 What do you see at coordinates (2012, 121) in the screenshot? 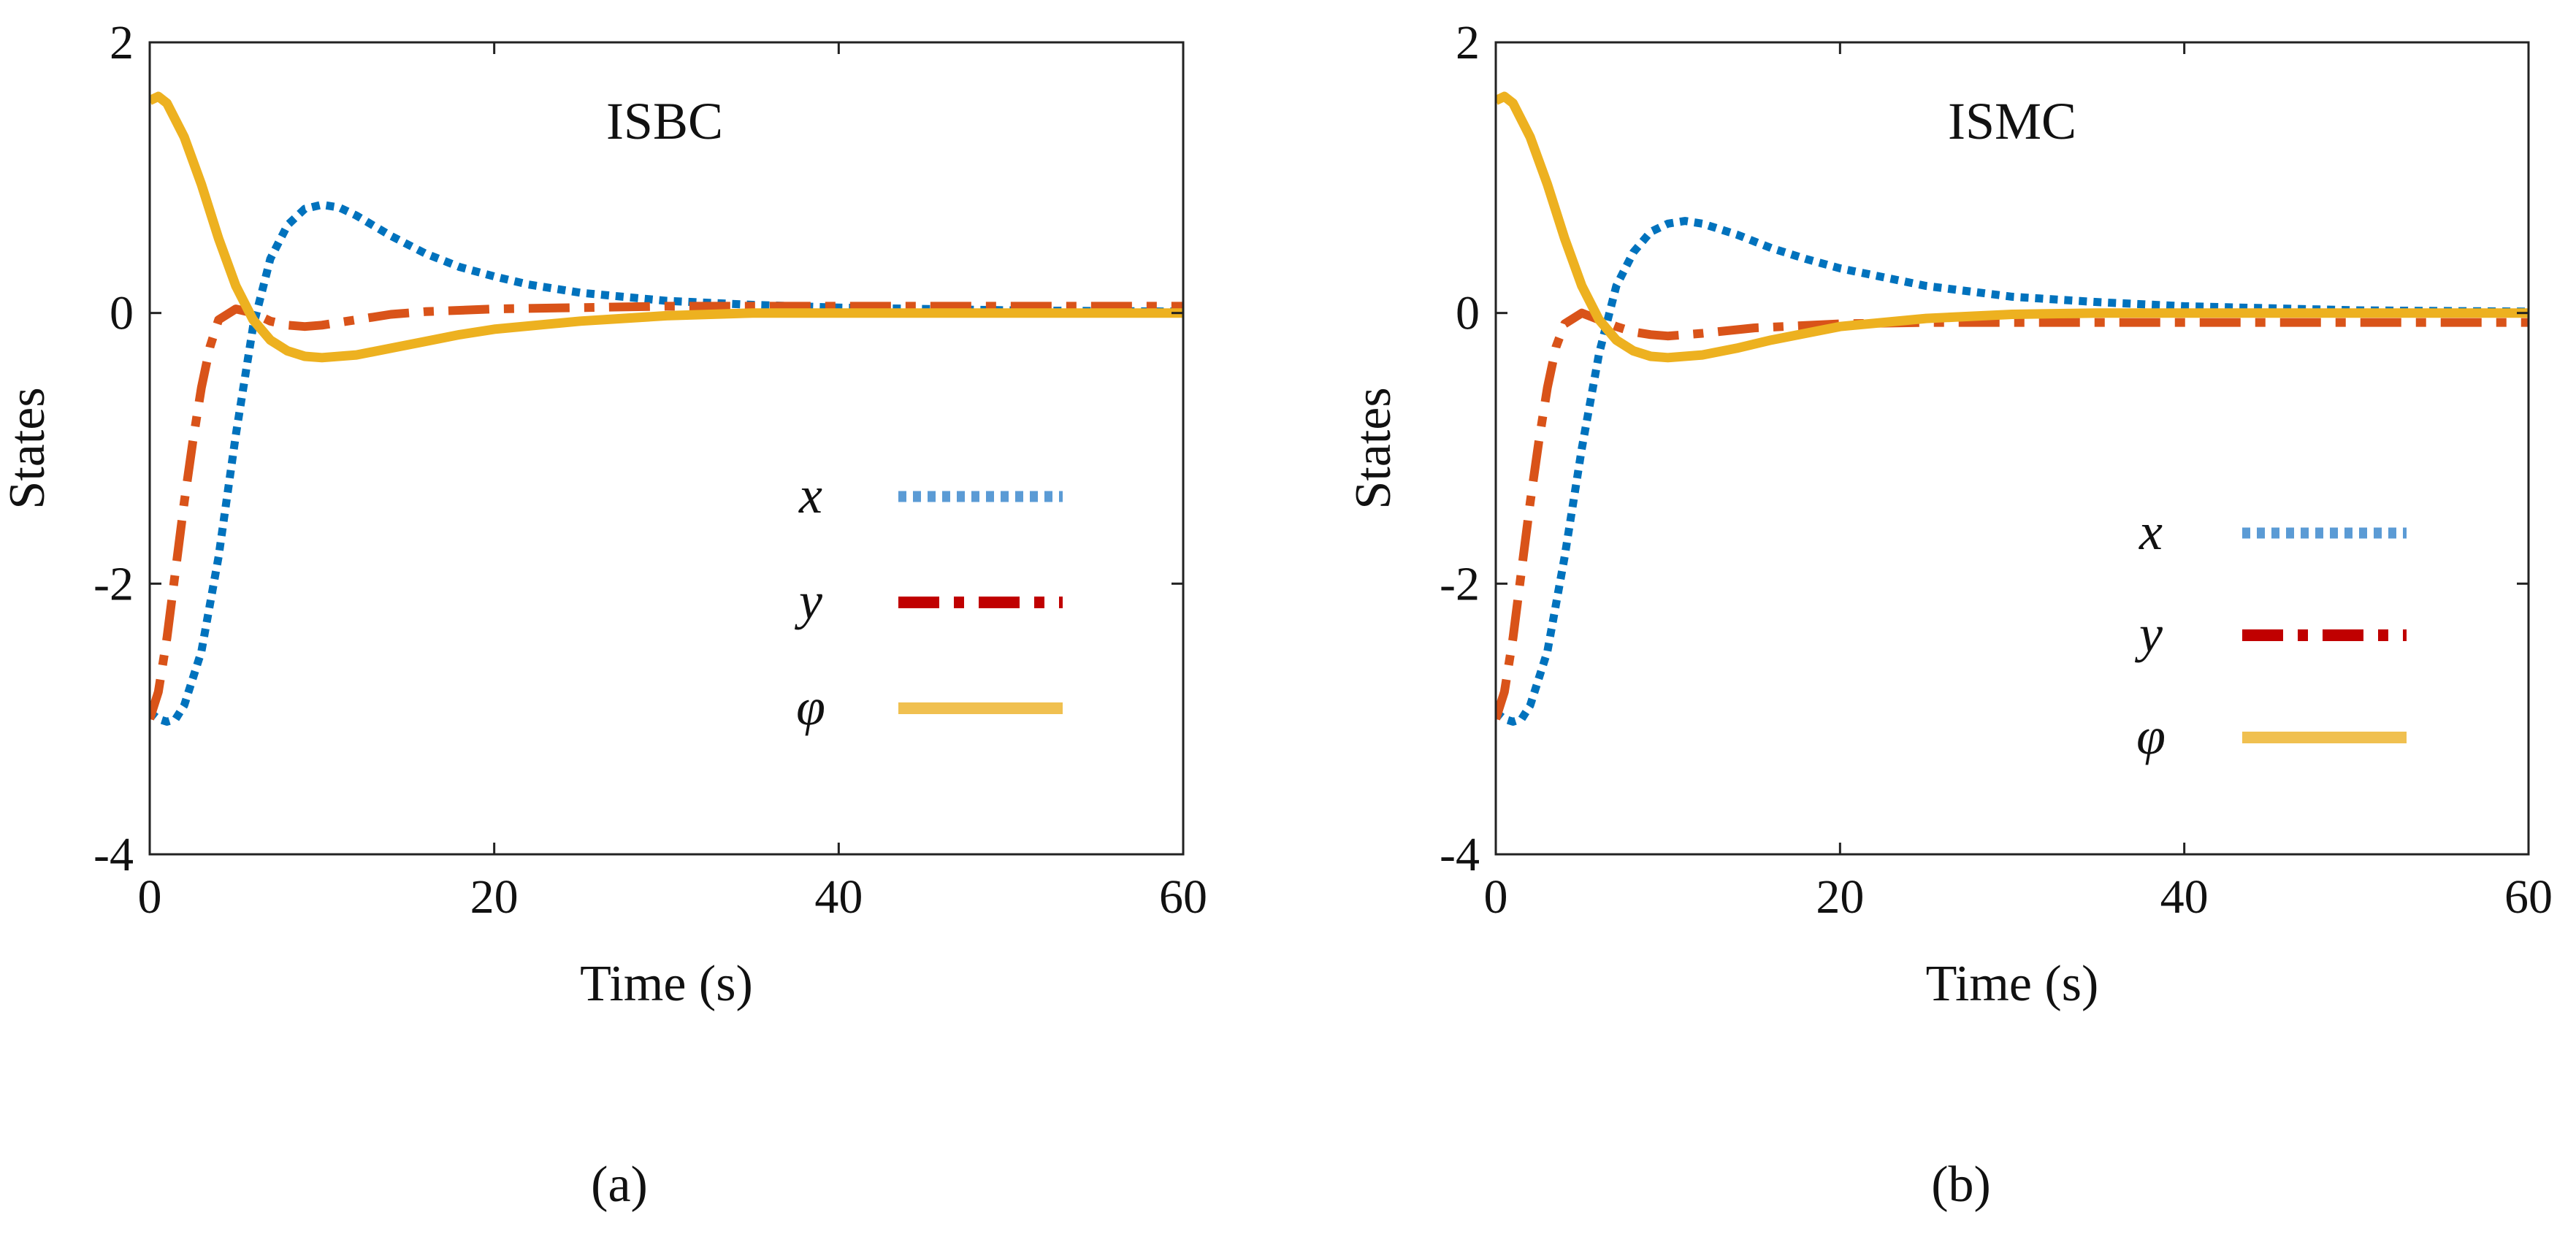
I see `chart-title: ISMC` at bounding box center [2012, 121].